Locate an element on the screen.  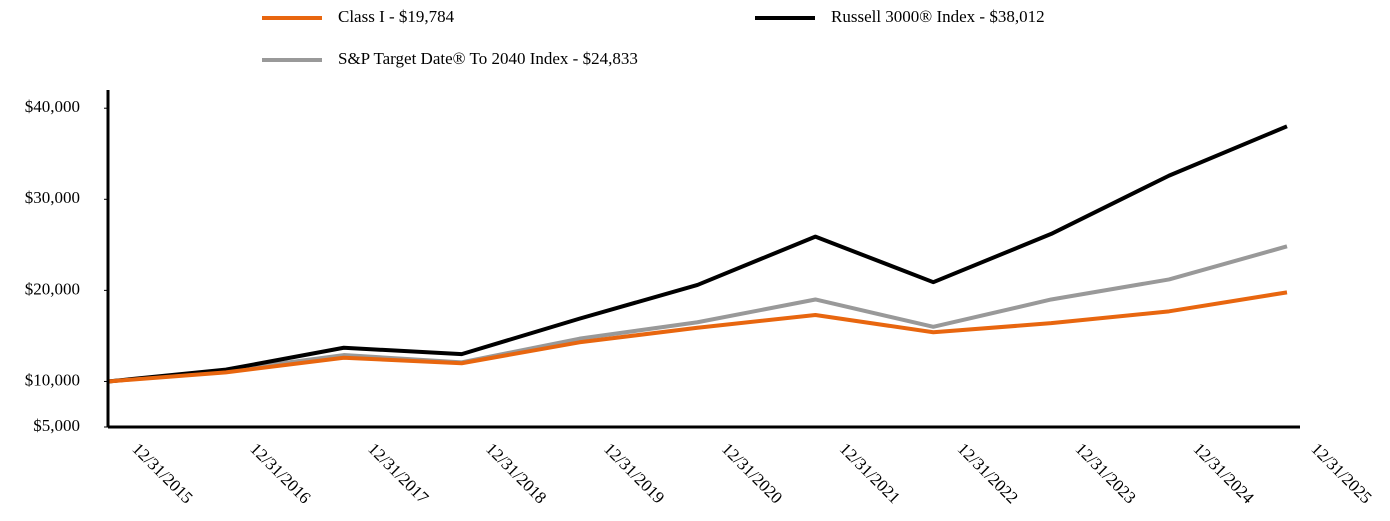
x-tick-label: 12/31/2016 is located at coordinates (280, 473).